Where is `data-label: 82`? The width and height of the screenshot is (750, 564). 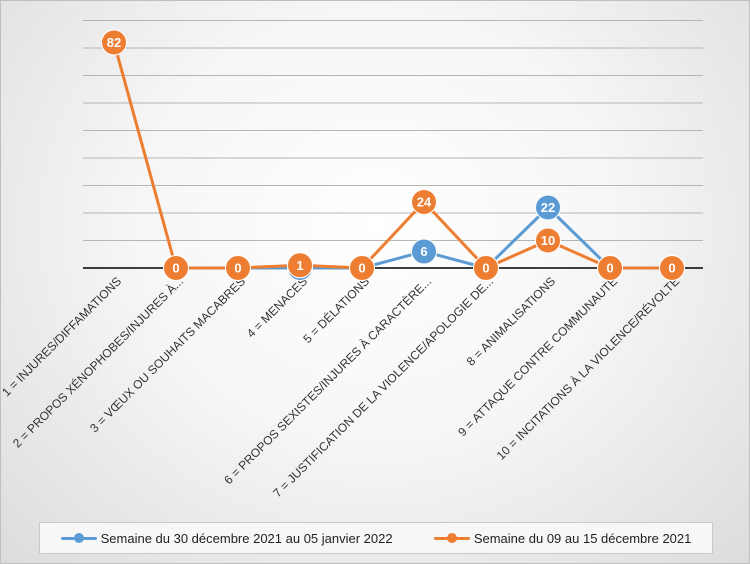 data-label: 82 is located at coordinates (114, 42).